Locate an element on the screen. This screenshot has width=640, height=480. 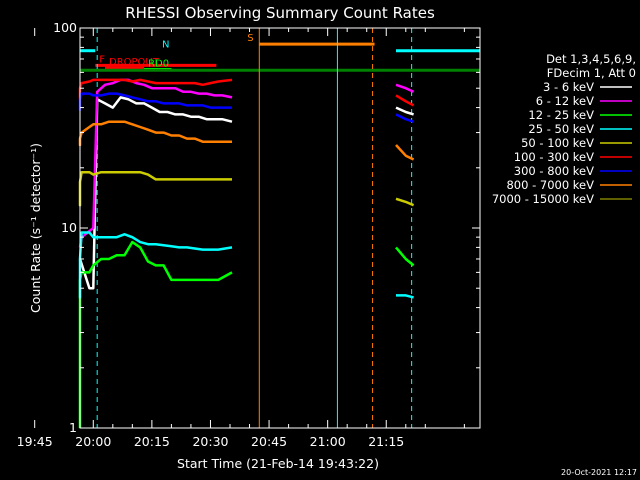
x-tick-label: 20:15 is located at coordinates (152, 441).